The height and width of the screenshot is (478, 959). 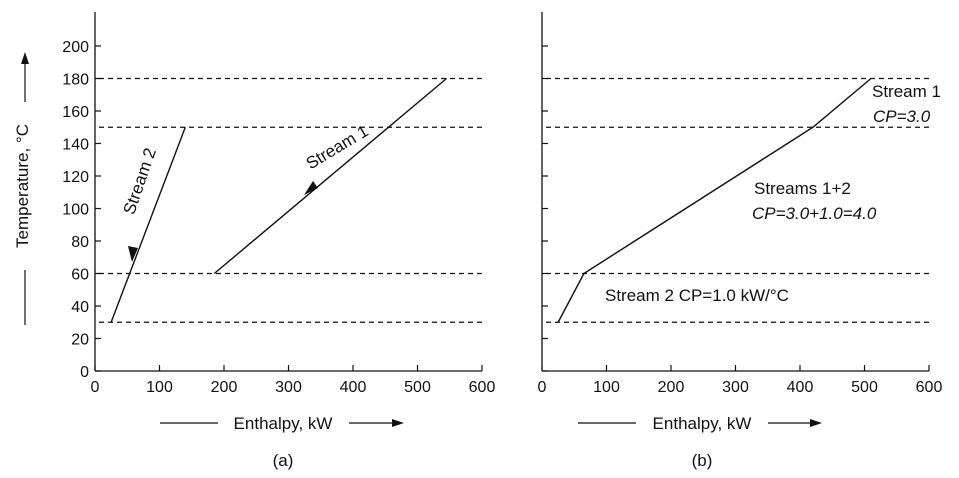 What do you see at coordinates (864, 387) in the screenshot?
I see `panel-b-xtick-label-500: 500` at bounding box center [864, 387].